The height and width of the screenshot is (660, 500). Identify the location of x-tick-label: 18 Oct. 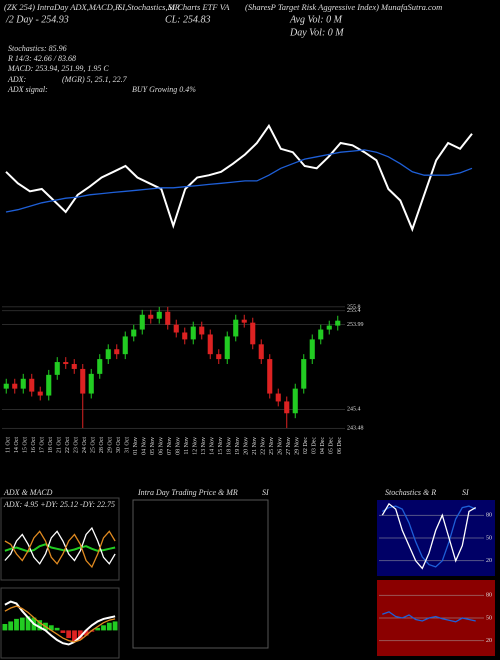
(51, 445).